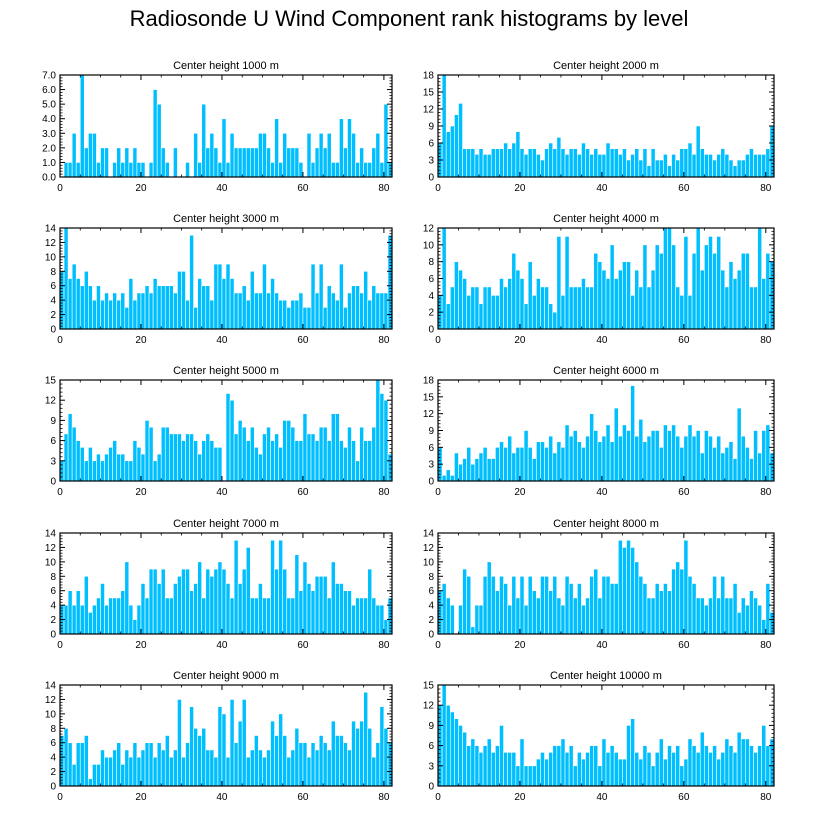 The image size is (818, 824). What do you see at coordinates (53, 729) in the screenshot?
I see `y-tick-label: 8` at bounding box center [53, 729].